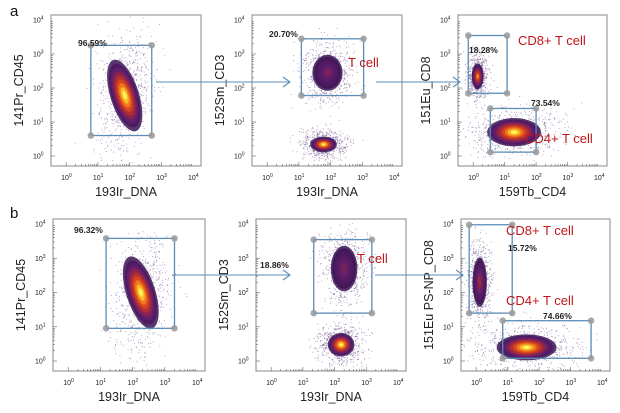 Image resolution: width=620 pixels, height=413 pixels. Describe the element at coordinates (42, 53) in the screenshot. I see `y-tick-exponent: 3` at that location.